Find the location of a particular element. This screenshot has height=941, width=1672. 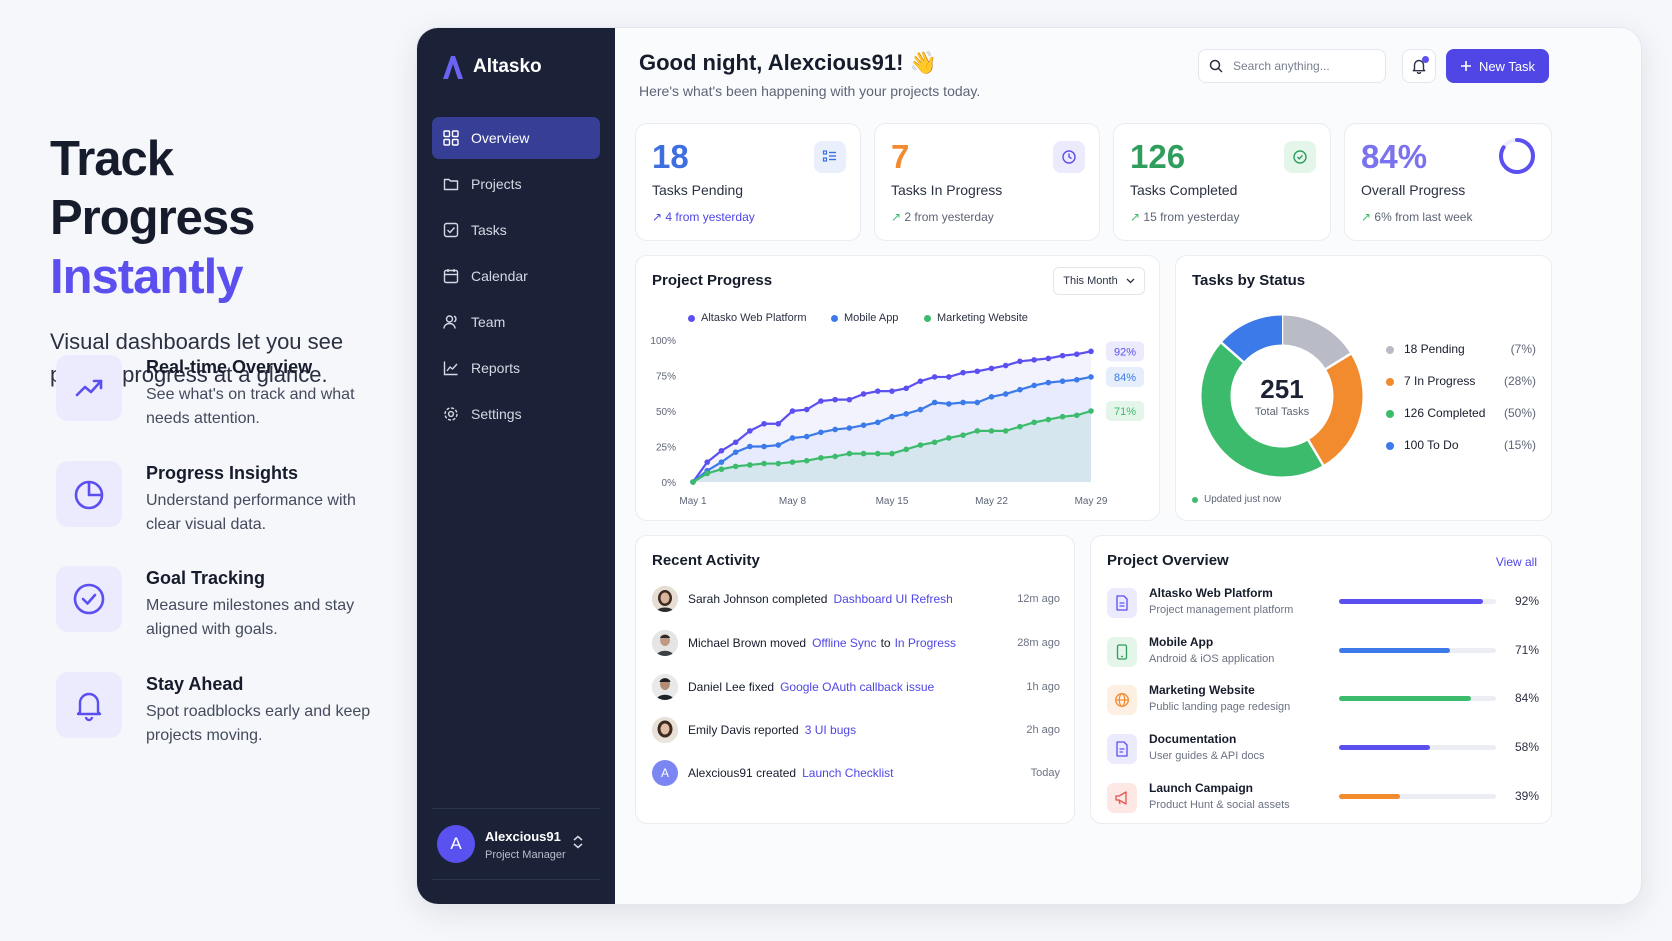

activity-link: Dashboard UI Refresh is located at coordinates (893, 599).